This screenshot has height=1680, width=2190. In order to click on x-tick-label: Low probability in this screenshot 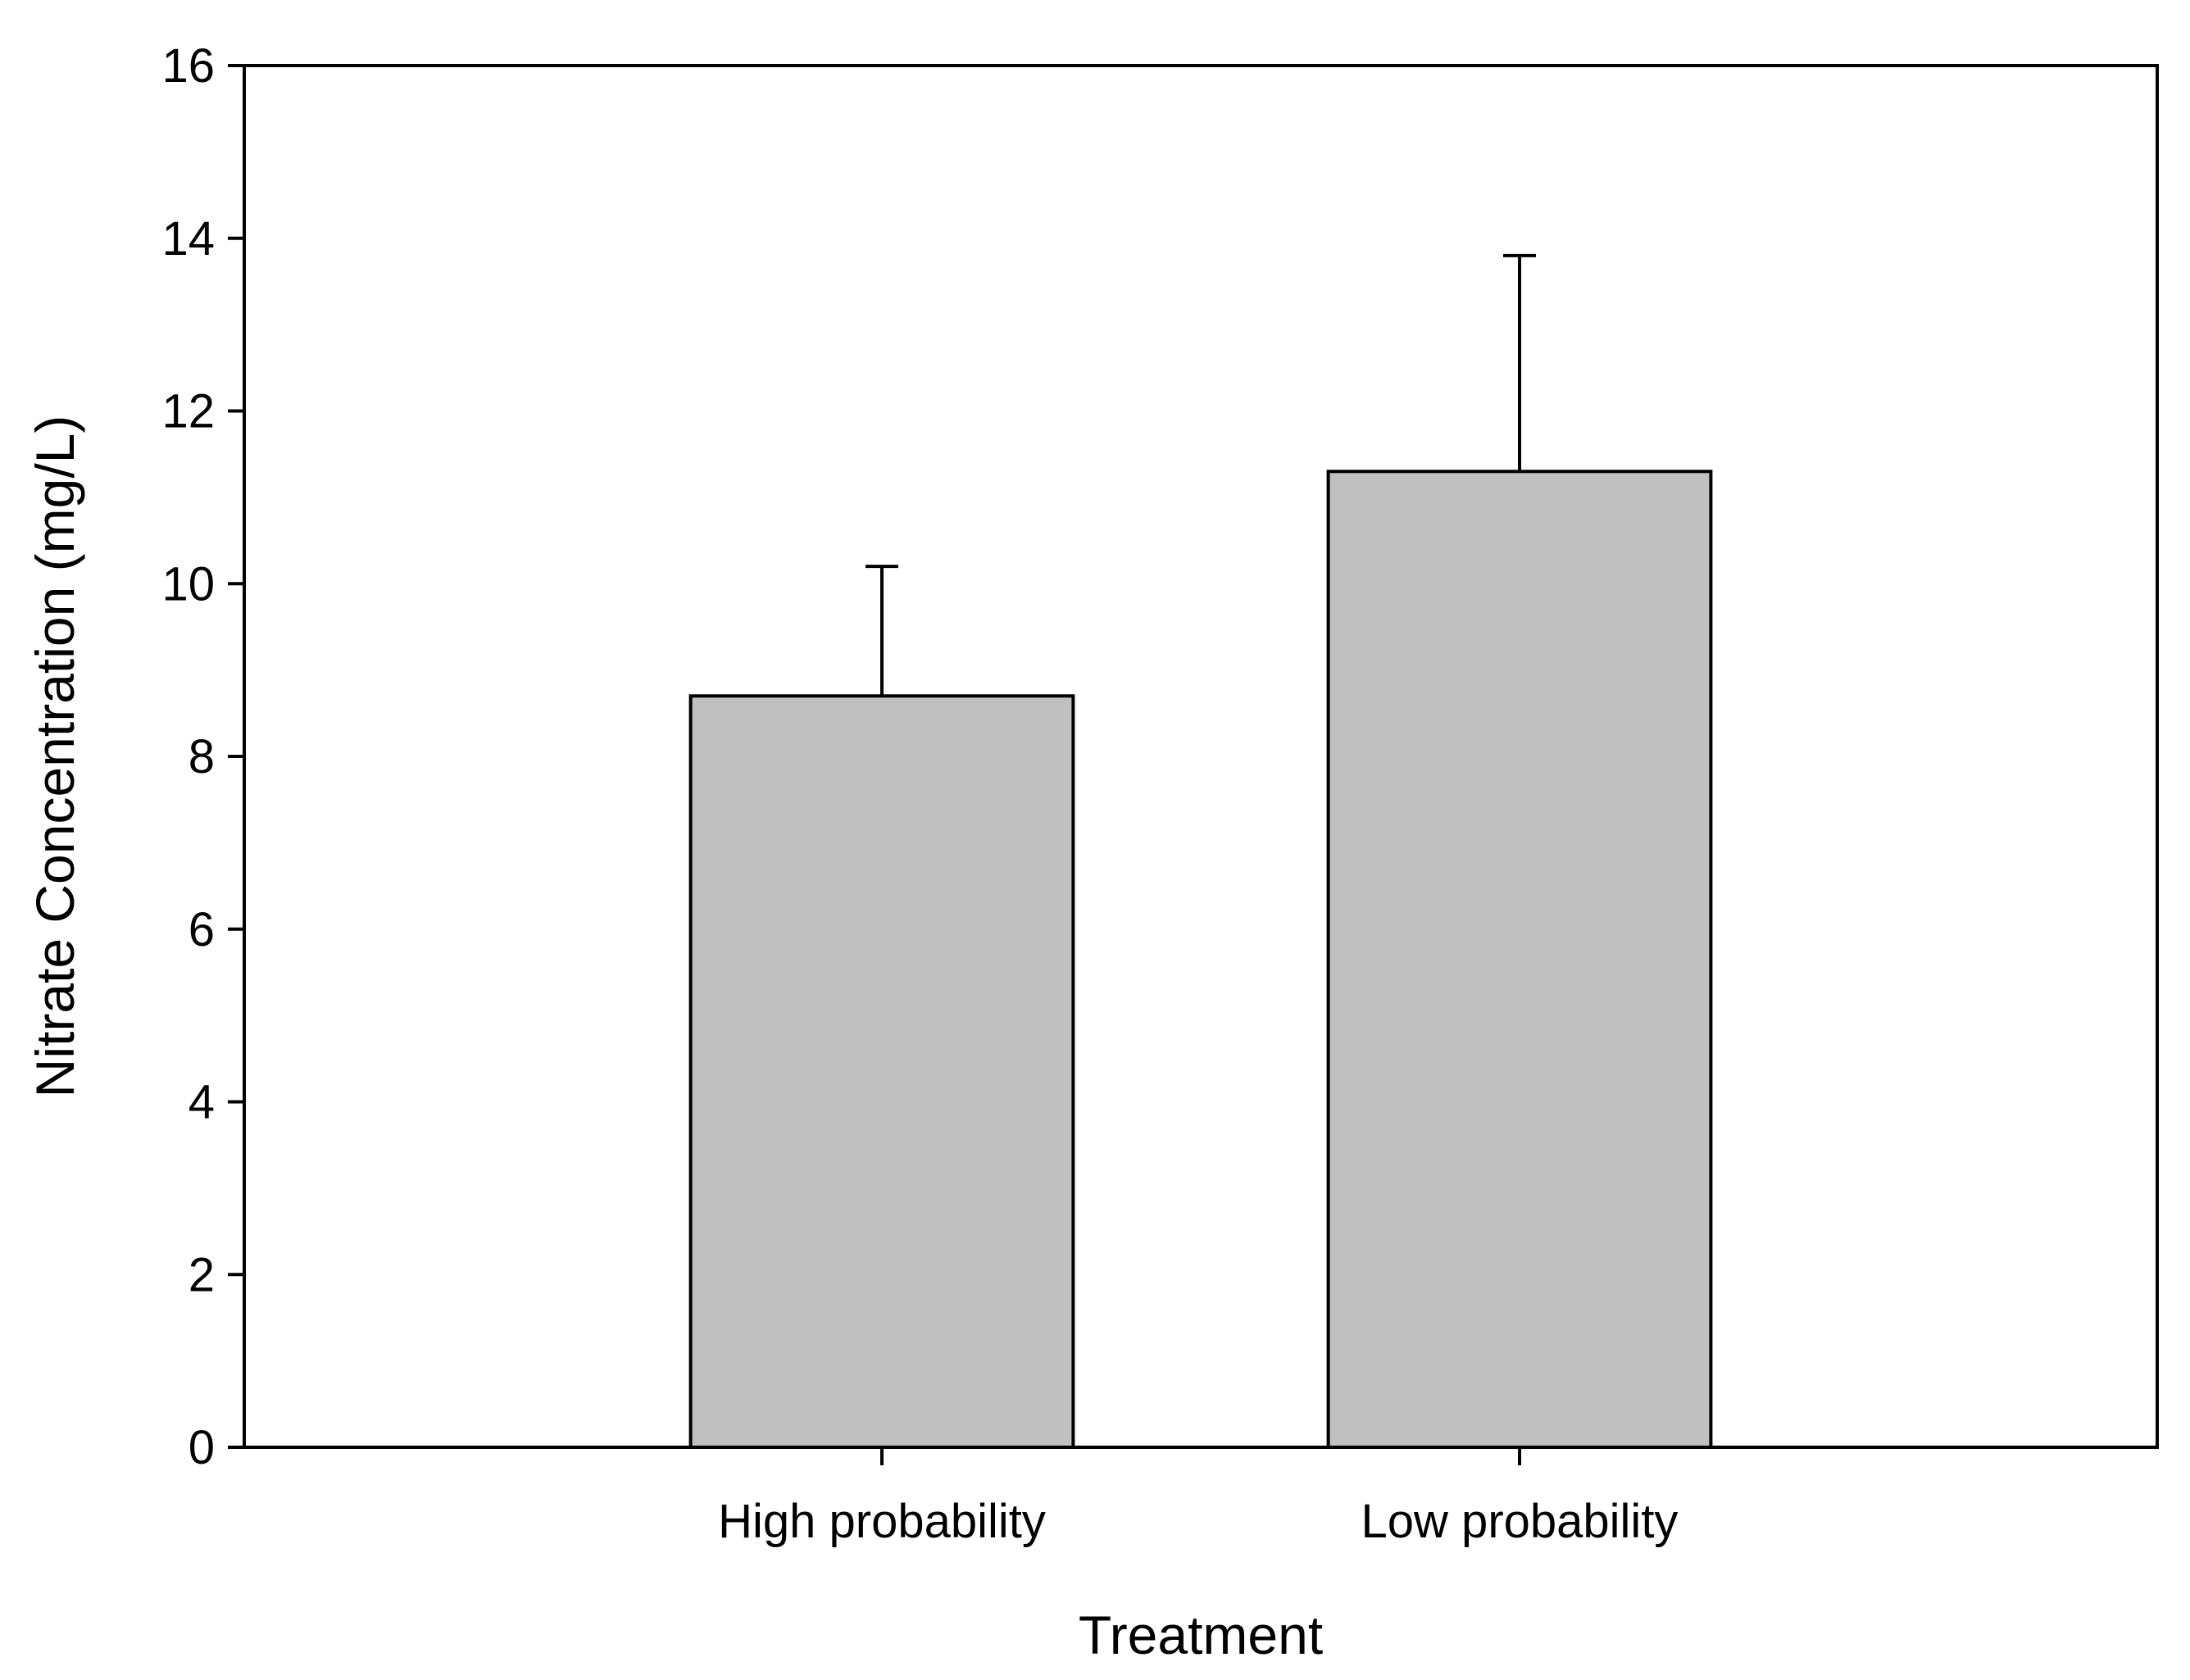, I will do `click(1520, 1521)`.